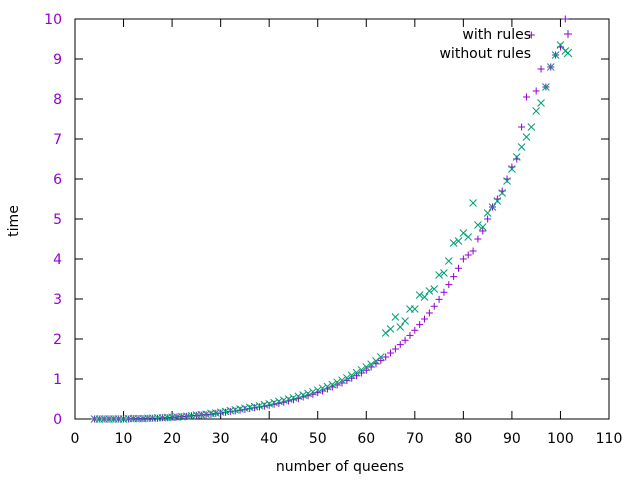 This screenshot has width=640, height=480. Describe the element at coordinates (560, 439) in the screenshot. I see `x-tick-label: 100` at that location.